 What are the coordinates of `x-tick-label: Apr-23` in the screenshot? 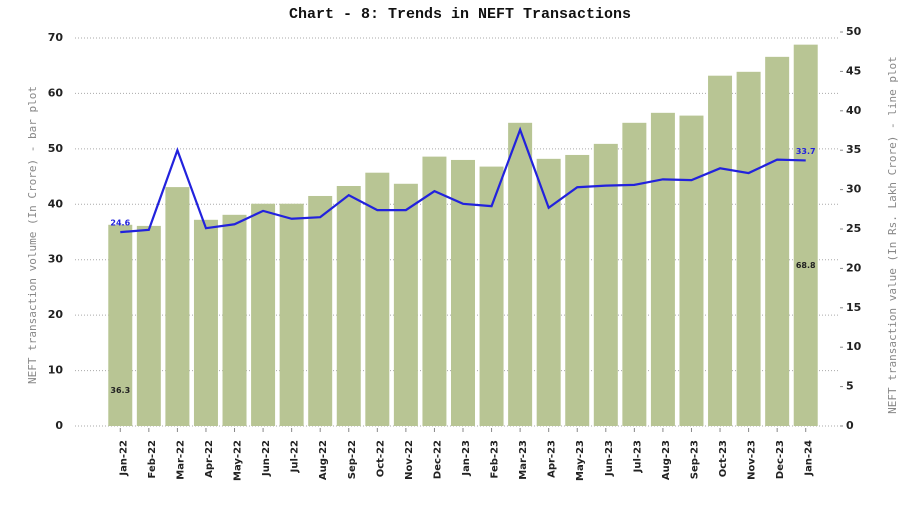 It's located at (552, 459).